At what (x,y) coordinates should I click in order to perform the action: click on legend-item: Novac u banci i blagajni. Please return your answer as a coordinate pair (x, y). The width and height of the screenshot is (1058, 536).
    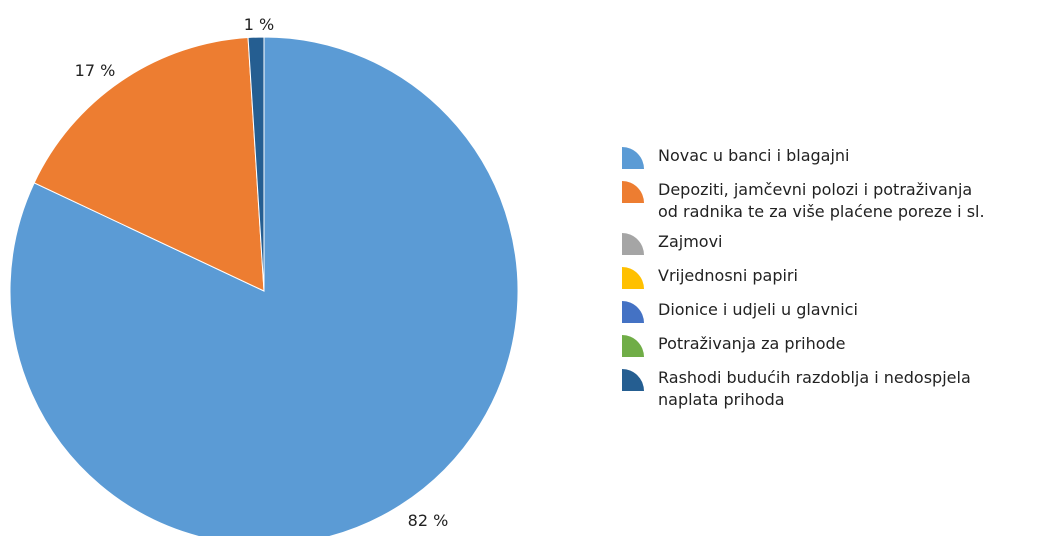
    Looking at the image, I should click on (835, 158).